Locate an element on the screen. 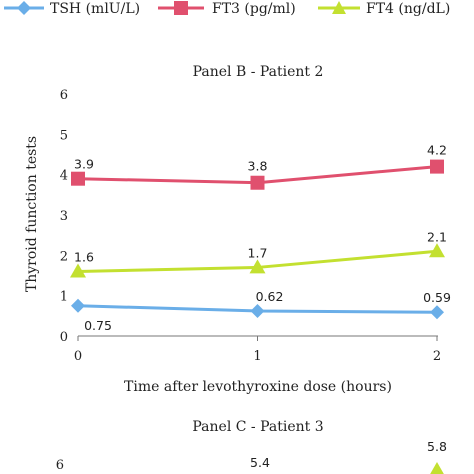  legend-item-ft4: FT4 (ng/dL) is located at coordinates (384, 9).